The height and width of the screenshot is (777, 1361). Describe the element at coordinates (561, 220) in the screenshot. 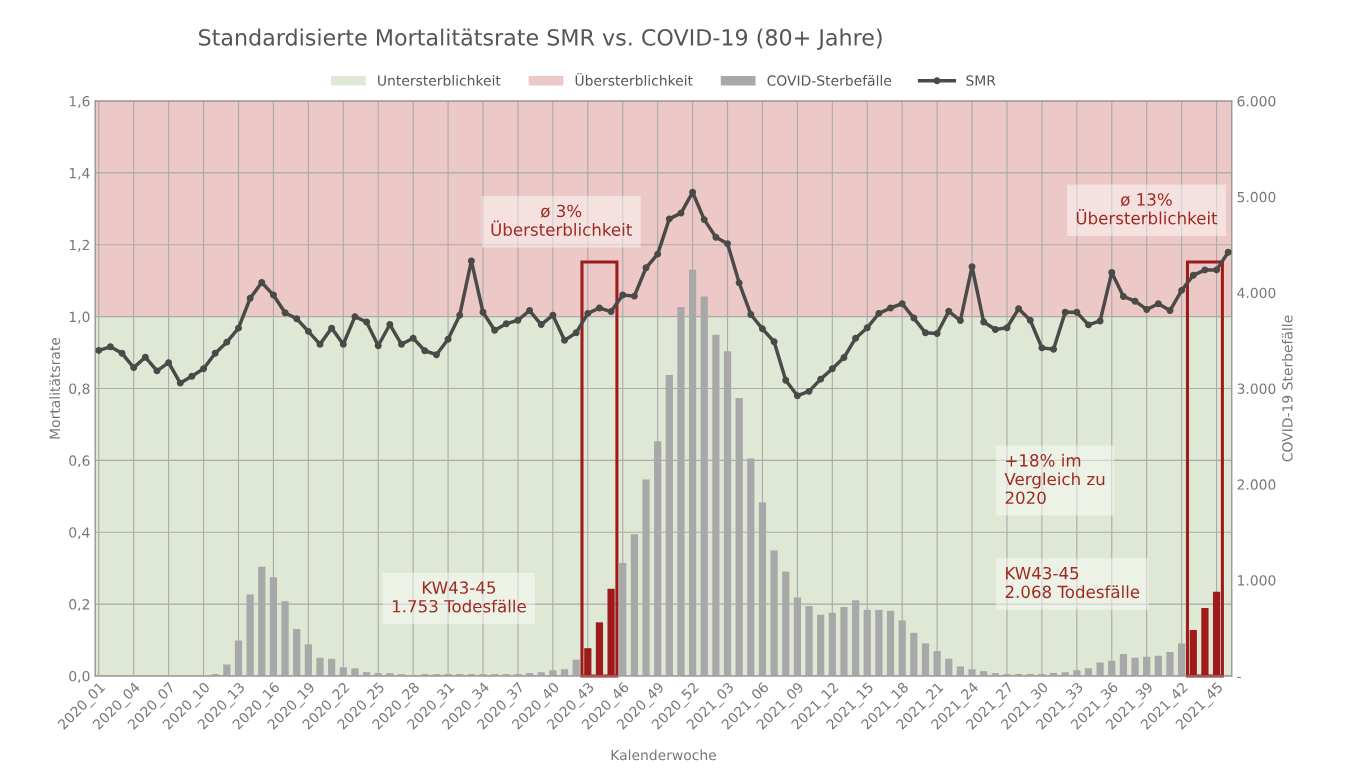

I see `annotation: ø 3% Übersterblichkeit` at that location.